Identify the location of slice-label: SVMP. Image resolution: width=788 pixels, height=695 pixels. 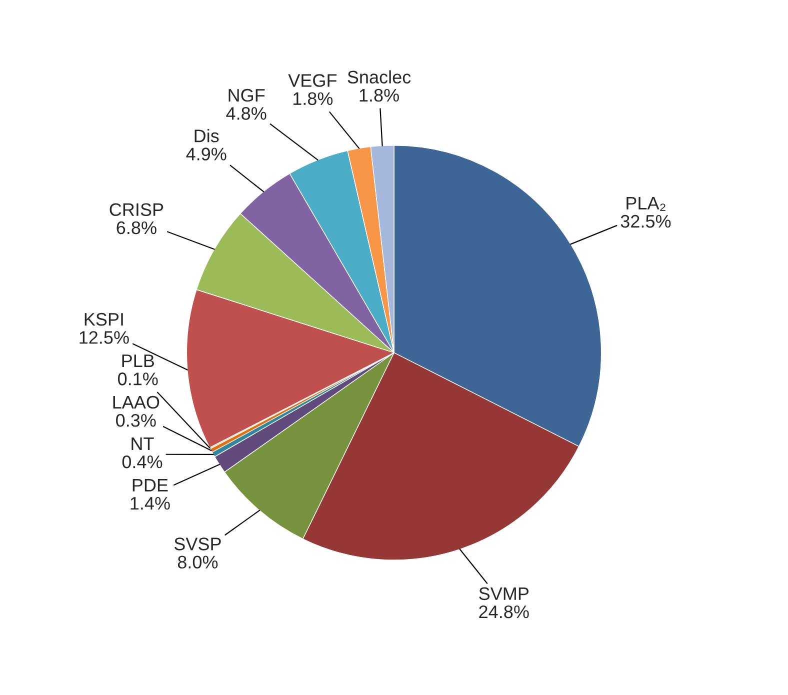
(504, 593).